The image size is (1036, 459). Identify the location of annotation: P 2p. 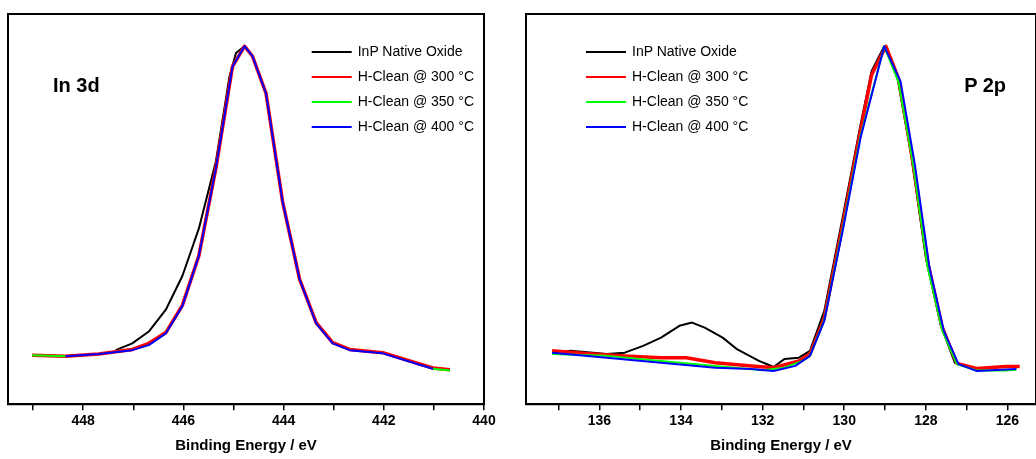
(985, 84).